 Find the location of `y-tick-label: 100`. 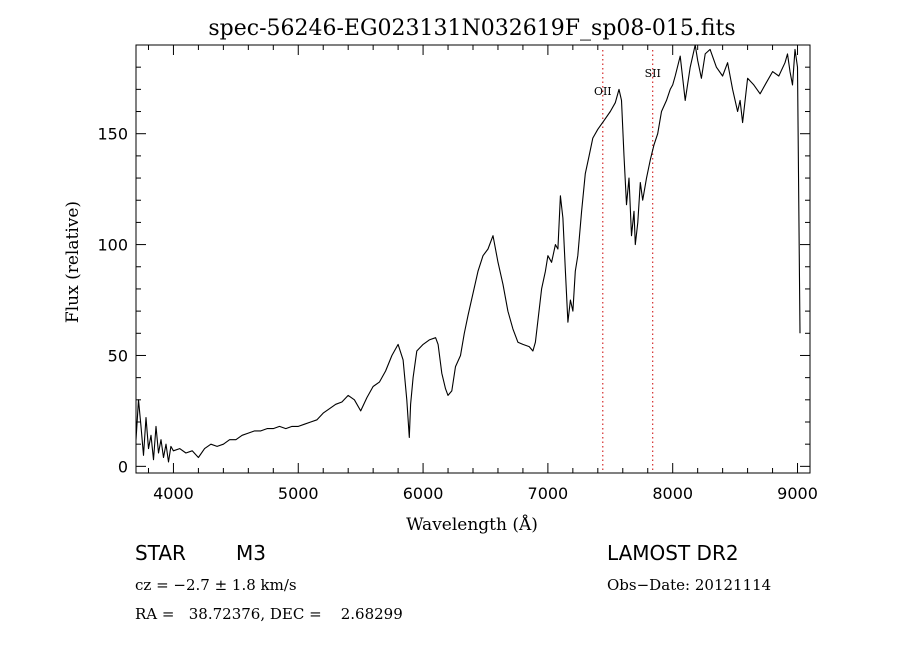

y-tick-label: 100 is located at coordinates (112, 245).